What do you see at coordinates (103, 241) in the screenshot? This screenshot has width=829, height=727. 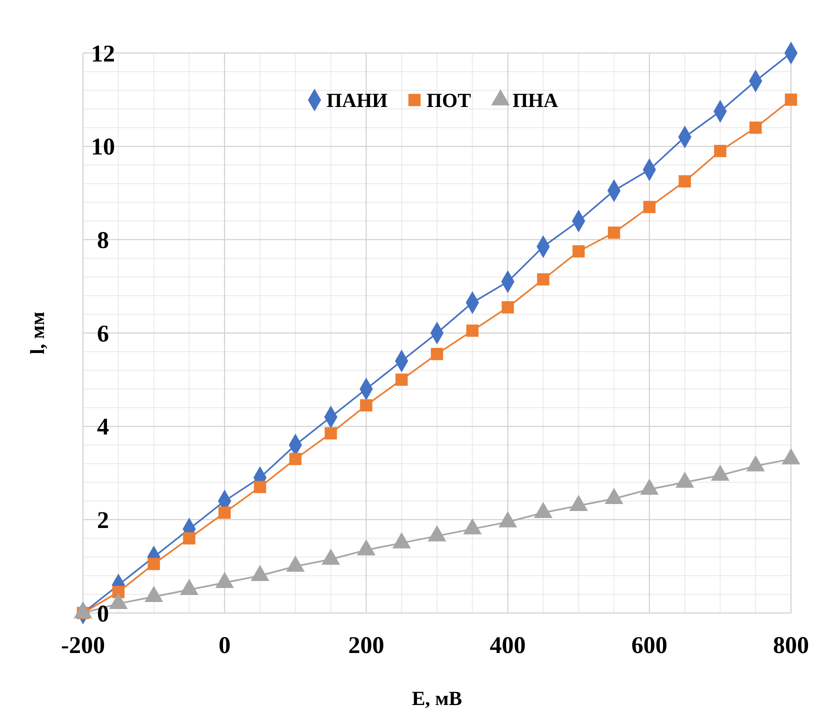 I see `y-tick-label: 8` at bounding box center [103, 241].